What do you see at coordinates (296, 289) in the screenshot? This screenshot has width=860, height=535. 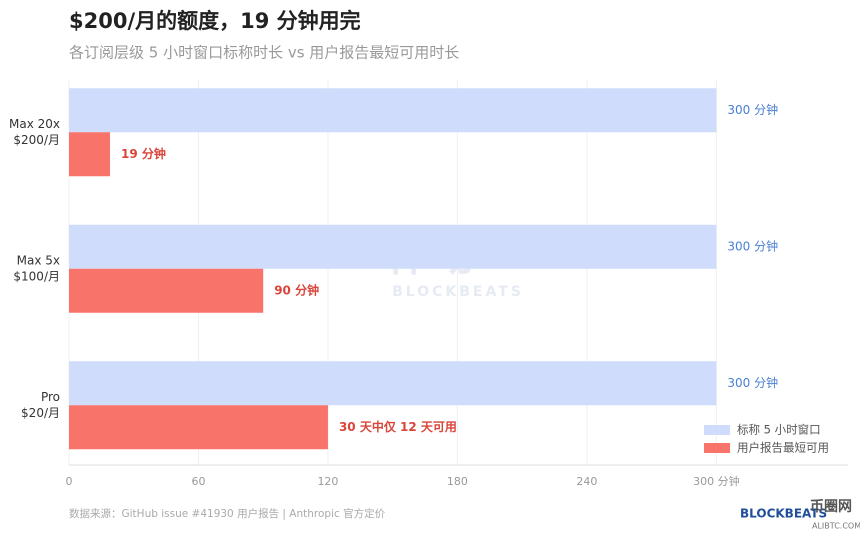 I see `value-label: 90 分钟` at bounding box center [296, 289].